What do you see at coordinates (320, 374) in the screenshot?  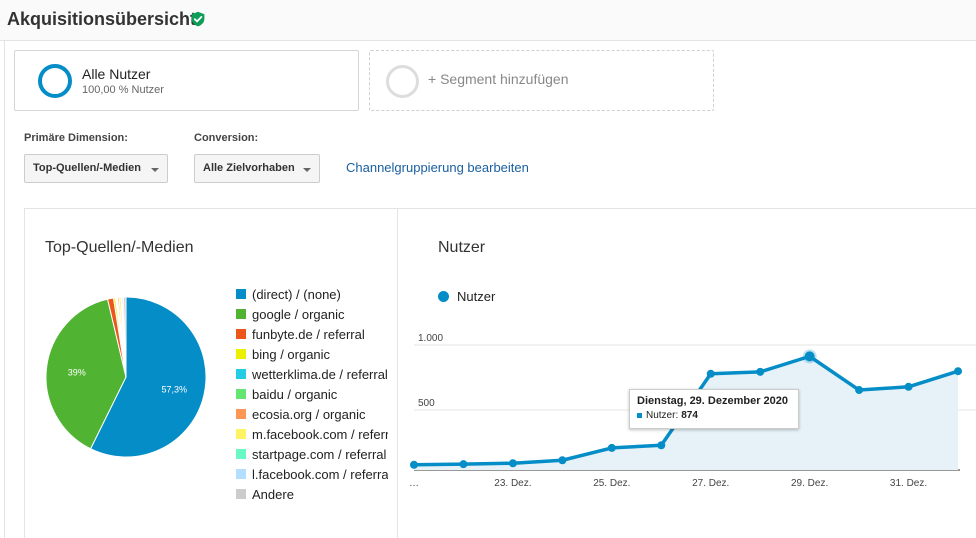 I see `legend-label: wetterklima.de / referral` at bounding box center [320, 374].